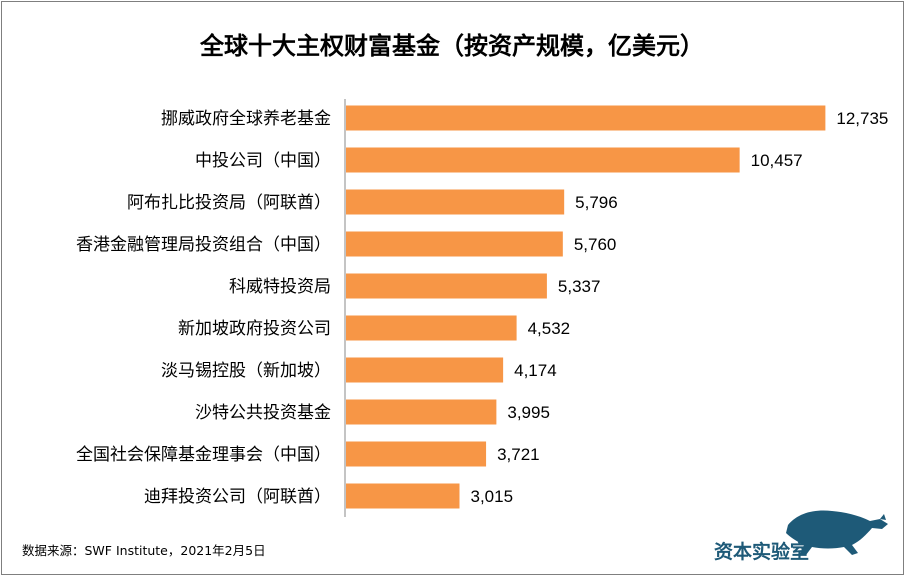 The width and height of the screenshot is (905, 576). I want to click on value-label: 12,735, so click(862, 118).